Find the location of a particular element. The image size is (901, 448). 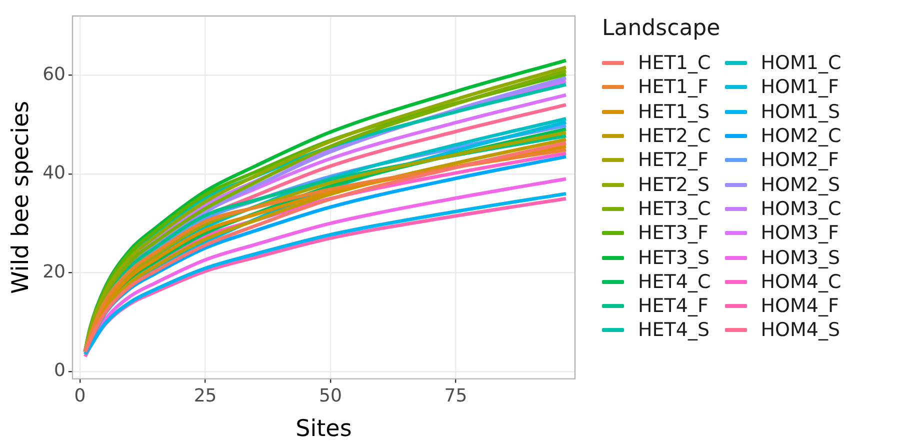

legend-label: HET1_F is located at coordinates (673, 87).